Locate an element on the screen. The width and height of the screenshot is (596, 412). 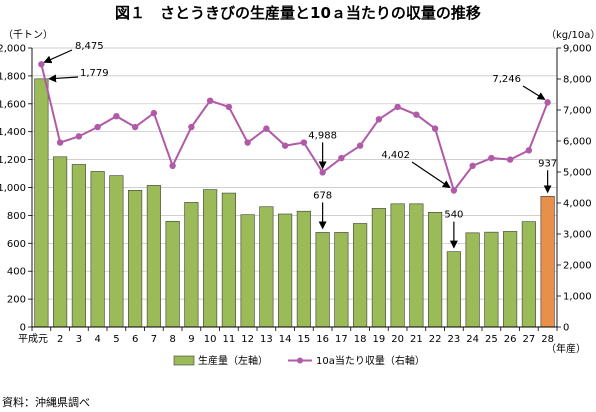
x-axis-tick-label: 25 is located at coordinates (491, 339).